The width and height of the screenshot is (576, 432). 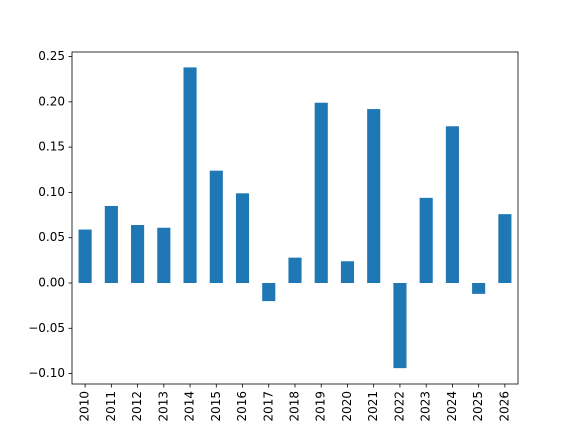 What do you see at coordinates (452, 406) in the screenshot?
I see `x-tick-label: 2024` at bounding box center [452, 406].